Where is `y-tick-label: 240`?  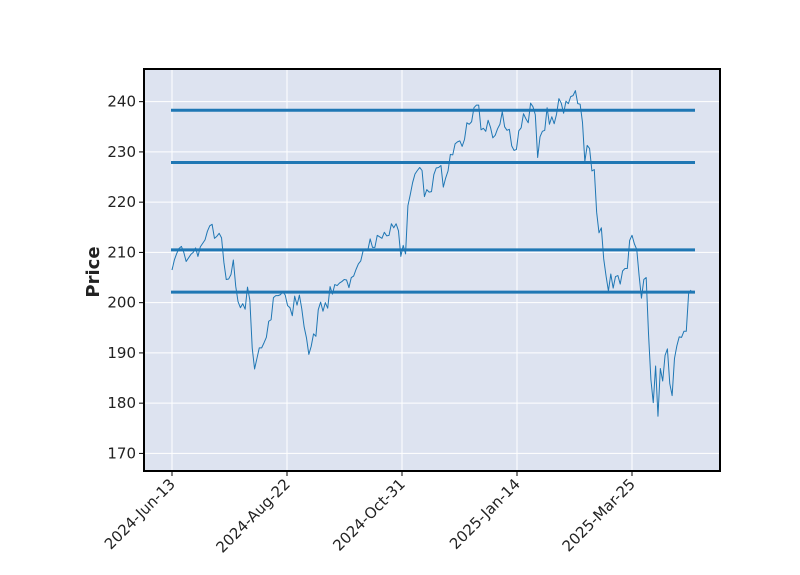
y-tick-label: 240 is located at coordinates (121, 102).